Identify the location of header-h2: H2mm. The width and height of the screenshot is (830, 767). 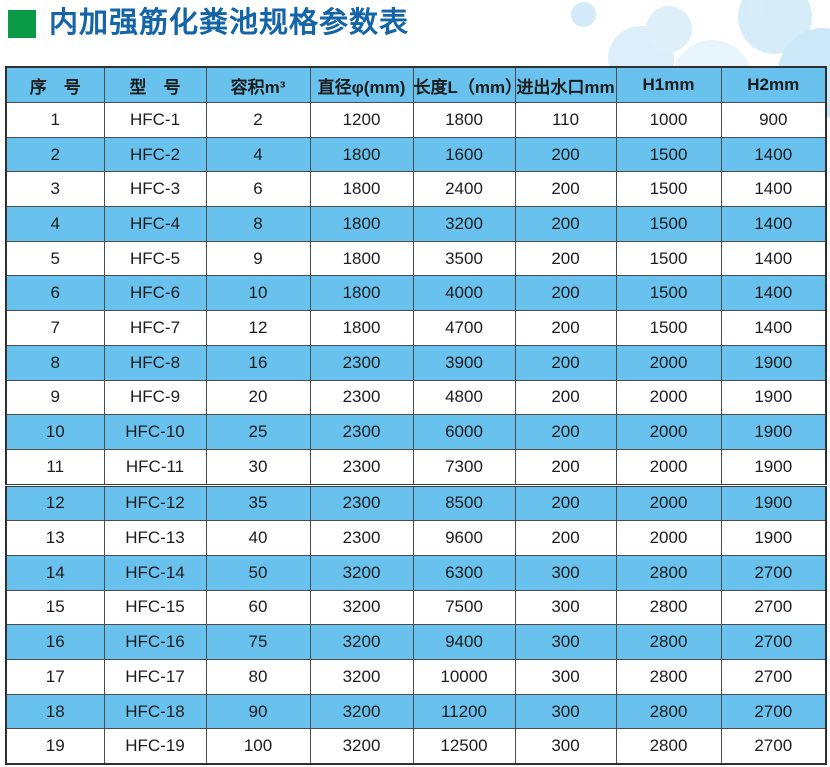
(773, 84).